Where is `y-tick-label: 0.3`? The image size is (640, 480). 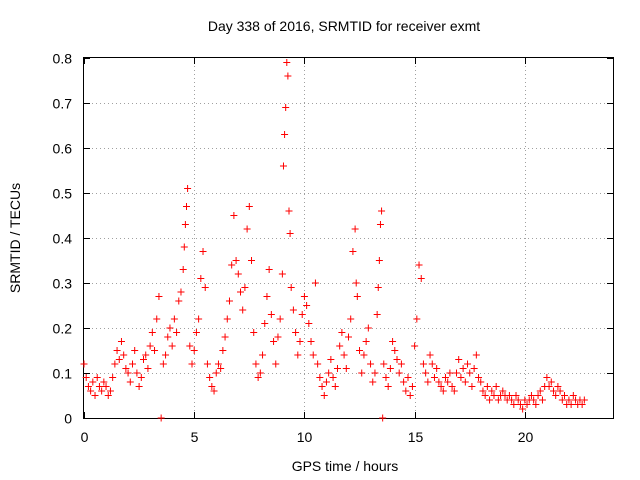
y-tick-label: 0.3 is located at coordinates (63, 284).